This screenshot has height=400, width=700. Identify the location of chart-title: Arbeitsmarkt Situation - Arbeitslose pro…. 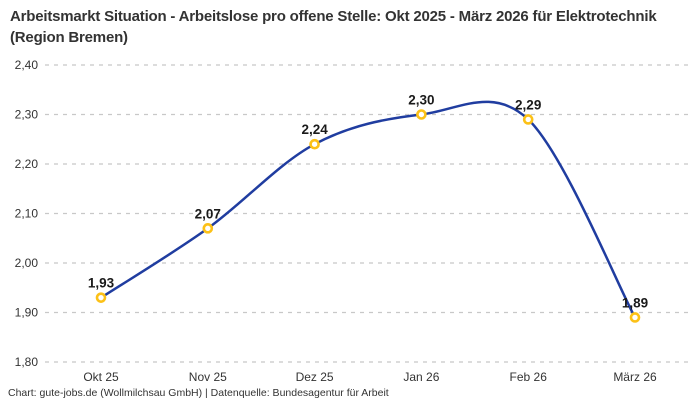
(333, 27).